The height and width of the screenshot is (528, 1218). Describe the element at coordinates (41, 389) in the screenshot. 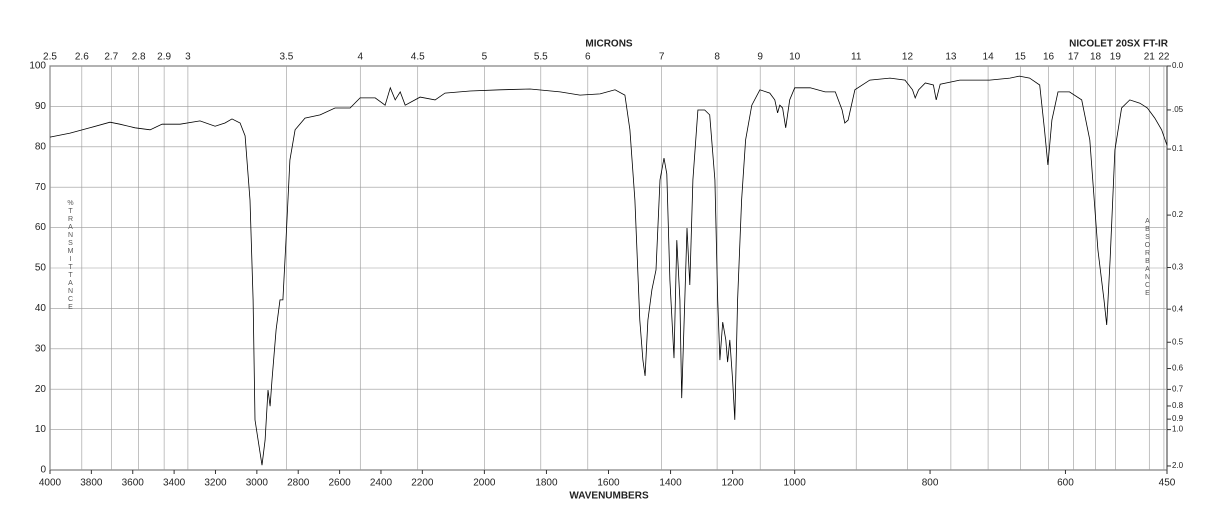

I see `y-tick-label: 20` at that location.